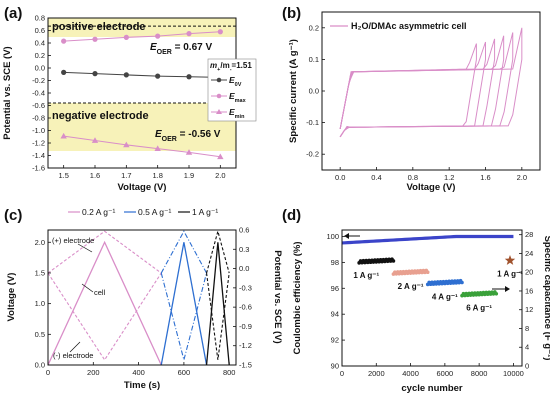  I want to click on a-ytick-label-5: -0.6, so click(38, 105).